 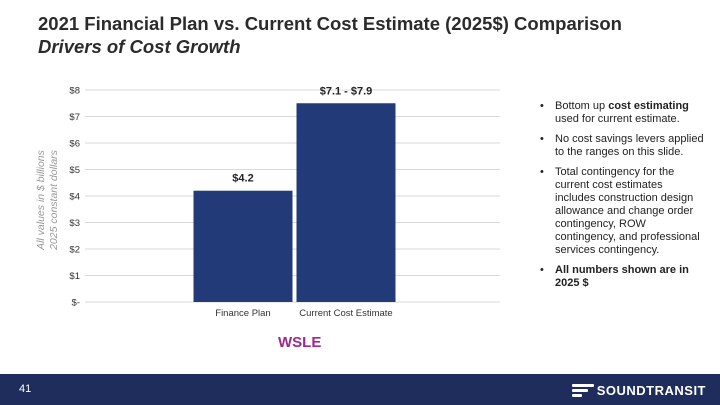 What do you see at coordinates (242, 313) in the screenshot?
I see `x-tick-label: Finance Plan` at bounding box center [242, 313].